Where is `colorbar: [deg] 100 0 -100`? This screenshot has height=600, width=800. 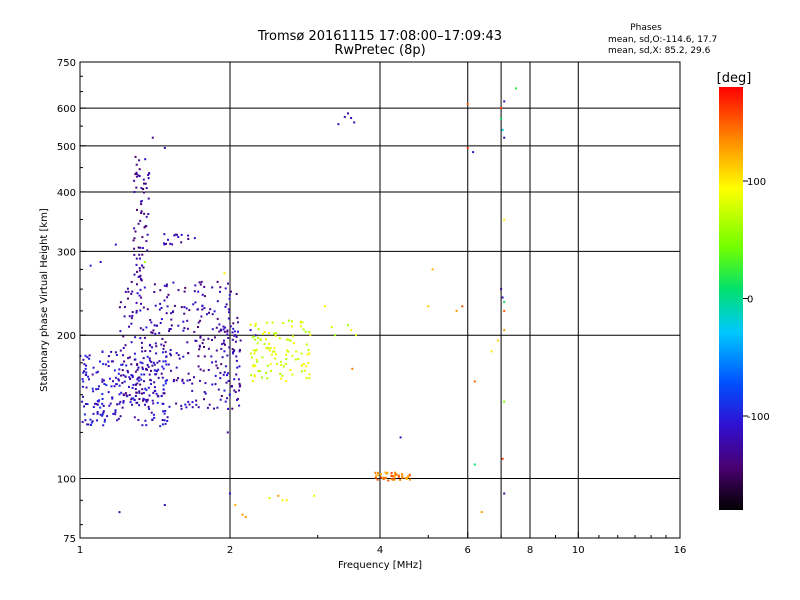
colorbar: [deg] 100 0 -100 is located at coordinates (743, 290).